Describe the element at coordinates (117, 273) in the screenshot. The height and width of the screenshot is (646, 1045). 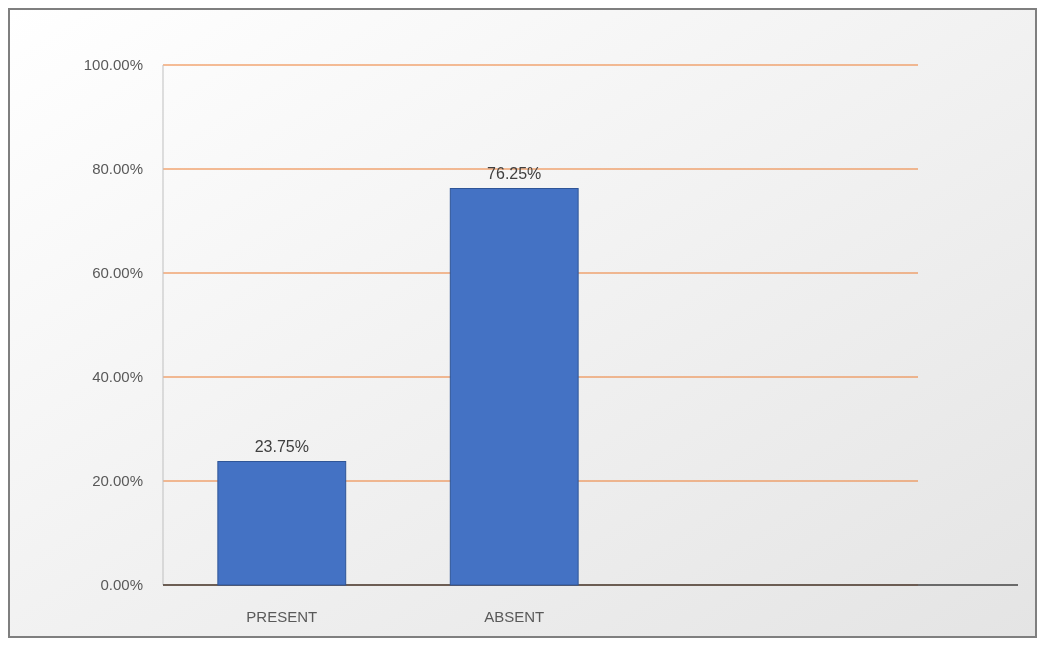
I see `y-tick-label: 60.00%` at that location.